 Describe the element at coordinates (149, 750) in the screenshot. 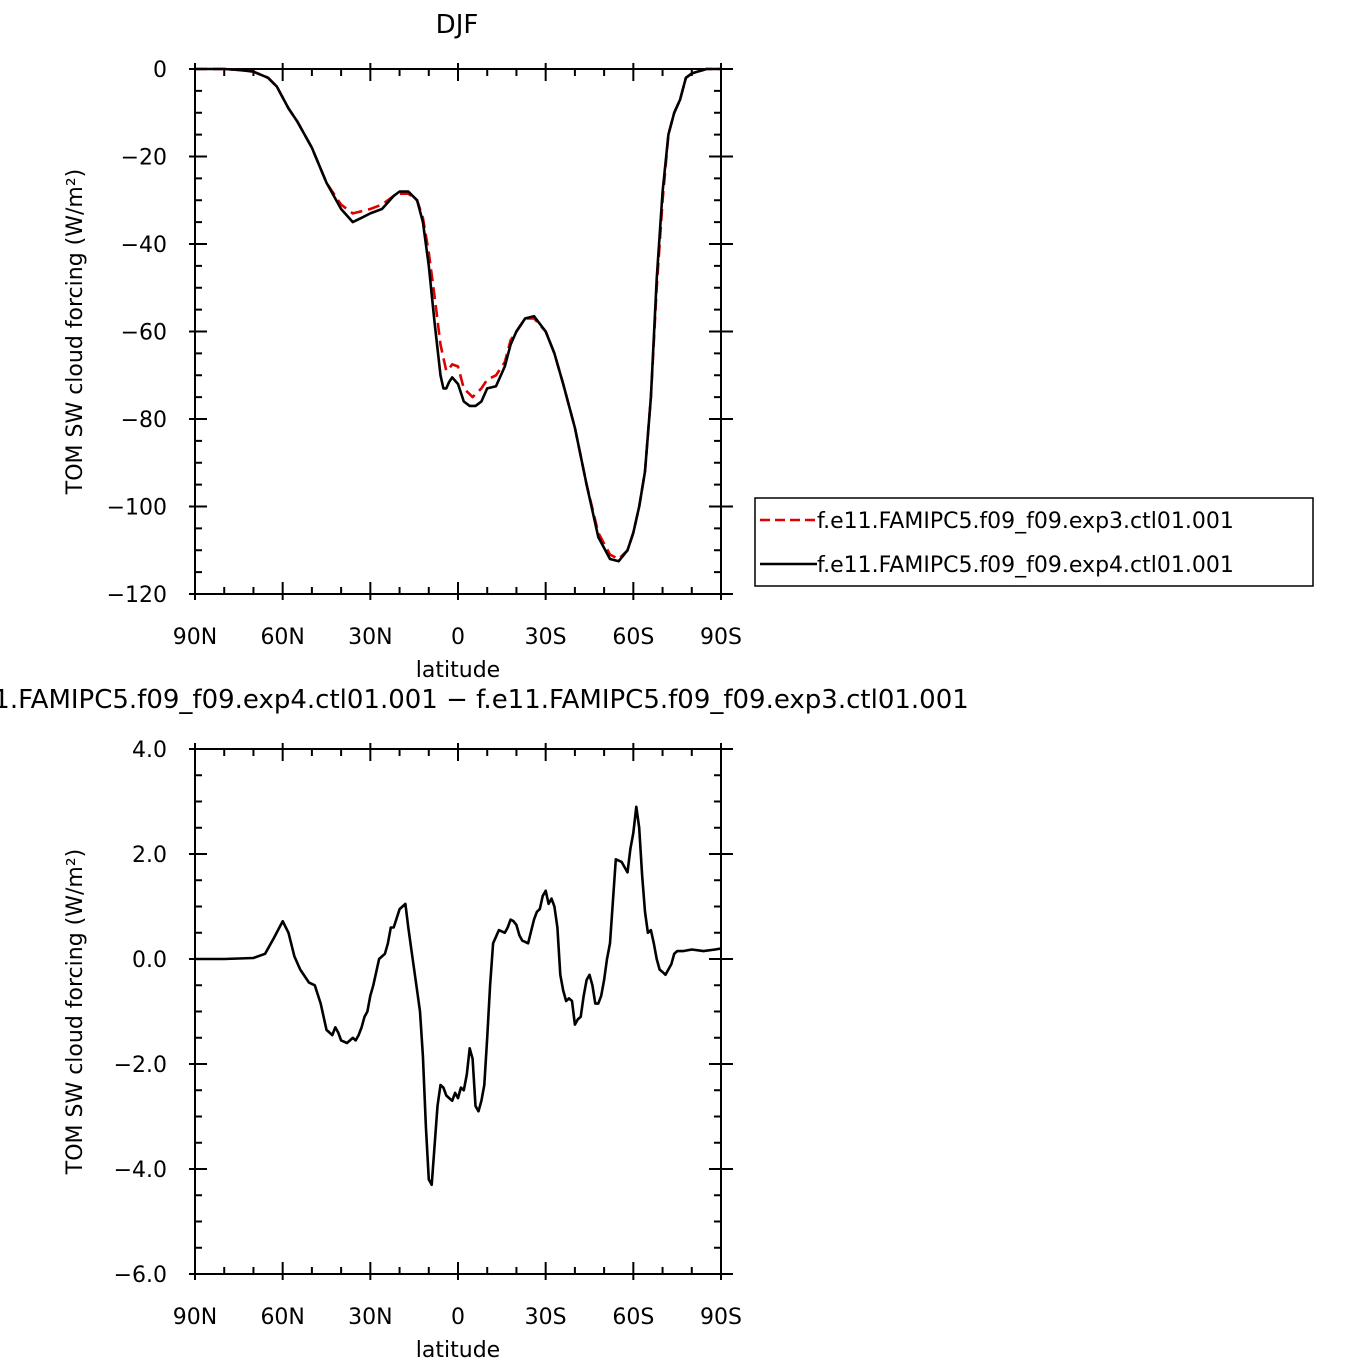

I see `y-tick-label: 4.0` at that location.